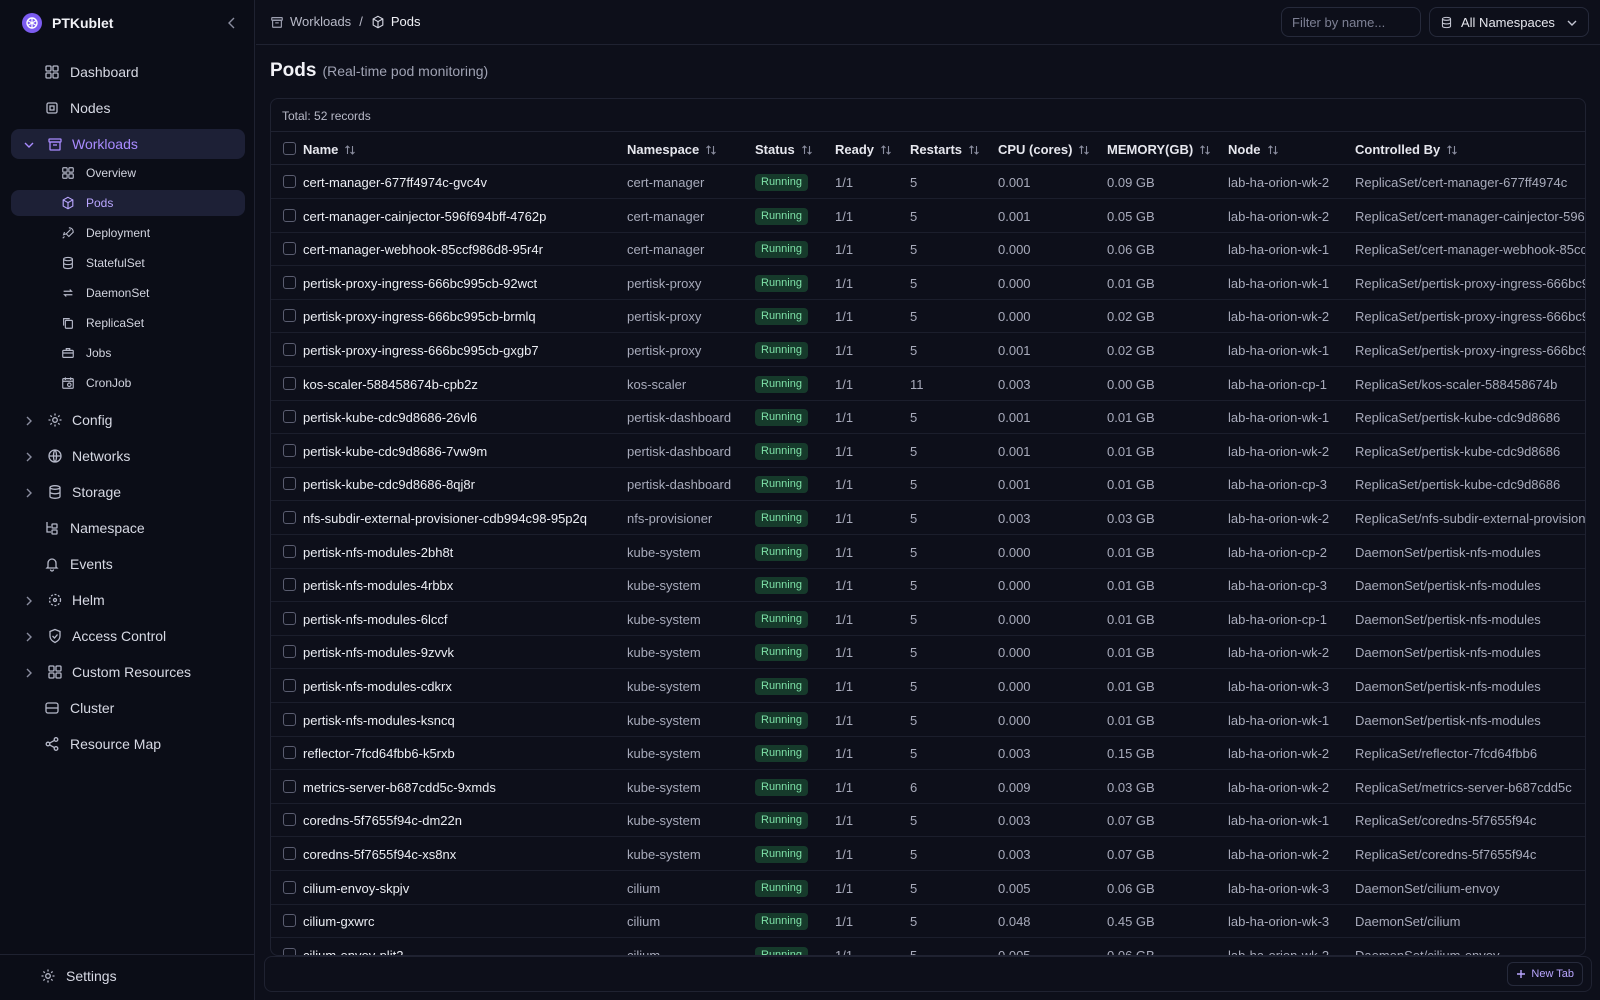  I want to click on cell-controlled-by: ReplicaSet/reflector-7fcd64fbb6, so click(1446, 754).